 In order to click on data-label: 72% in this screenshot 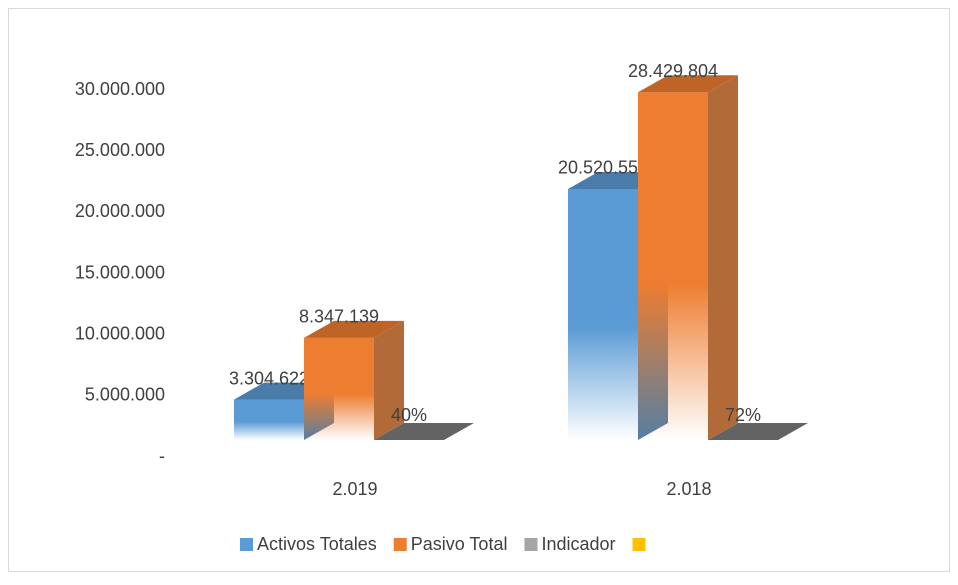, I will do `click(743, 415)`.